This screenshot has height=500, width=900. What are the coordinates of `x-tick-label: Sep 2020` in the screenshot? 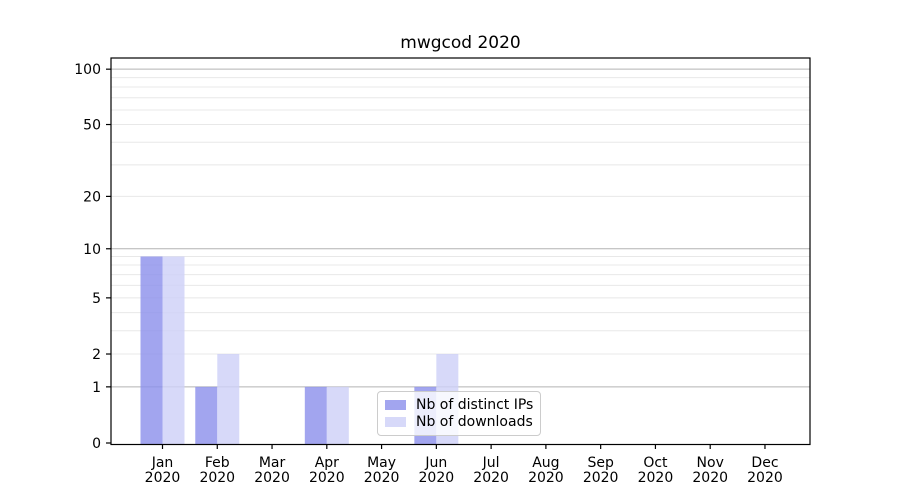 It's located at (601, 470).